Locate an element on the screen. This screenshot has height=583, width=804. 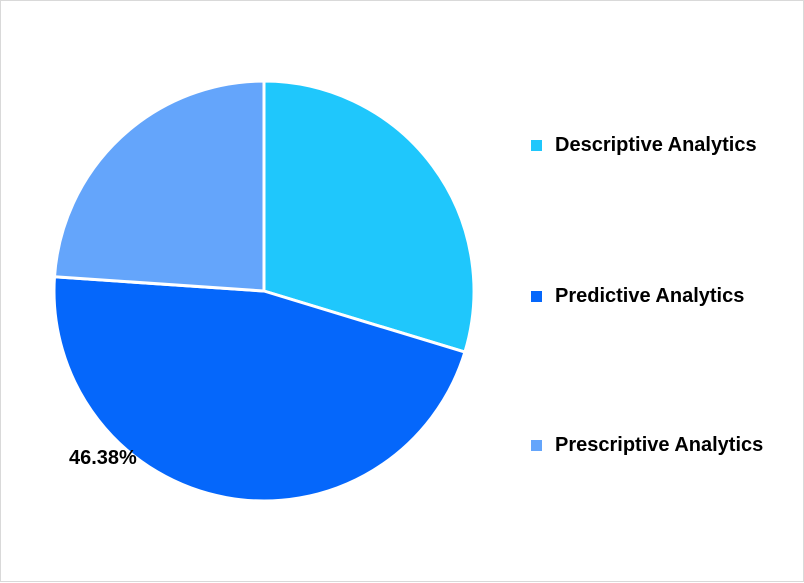
legend-item-descriptive: Descriptive Analytics is located at coordinates (644, 145).